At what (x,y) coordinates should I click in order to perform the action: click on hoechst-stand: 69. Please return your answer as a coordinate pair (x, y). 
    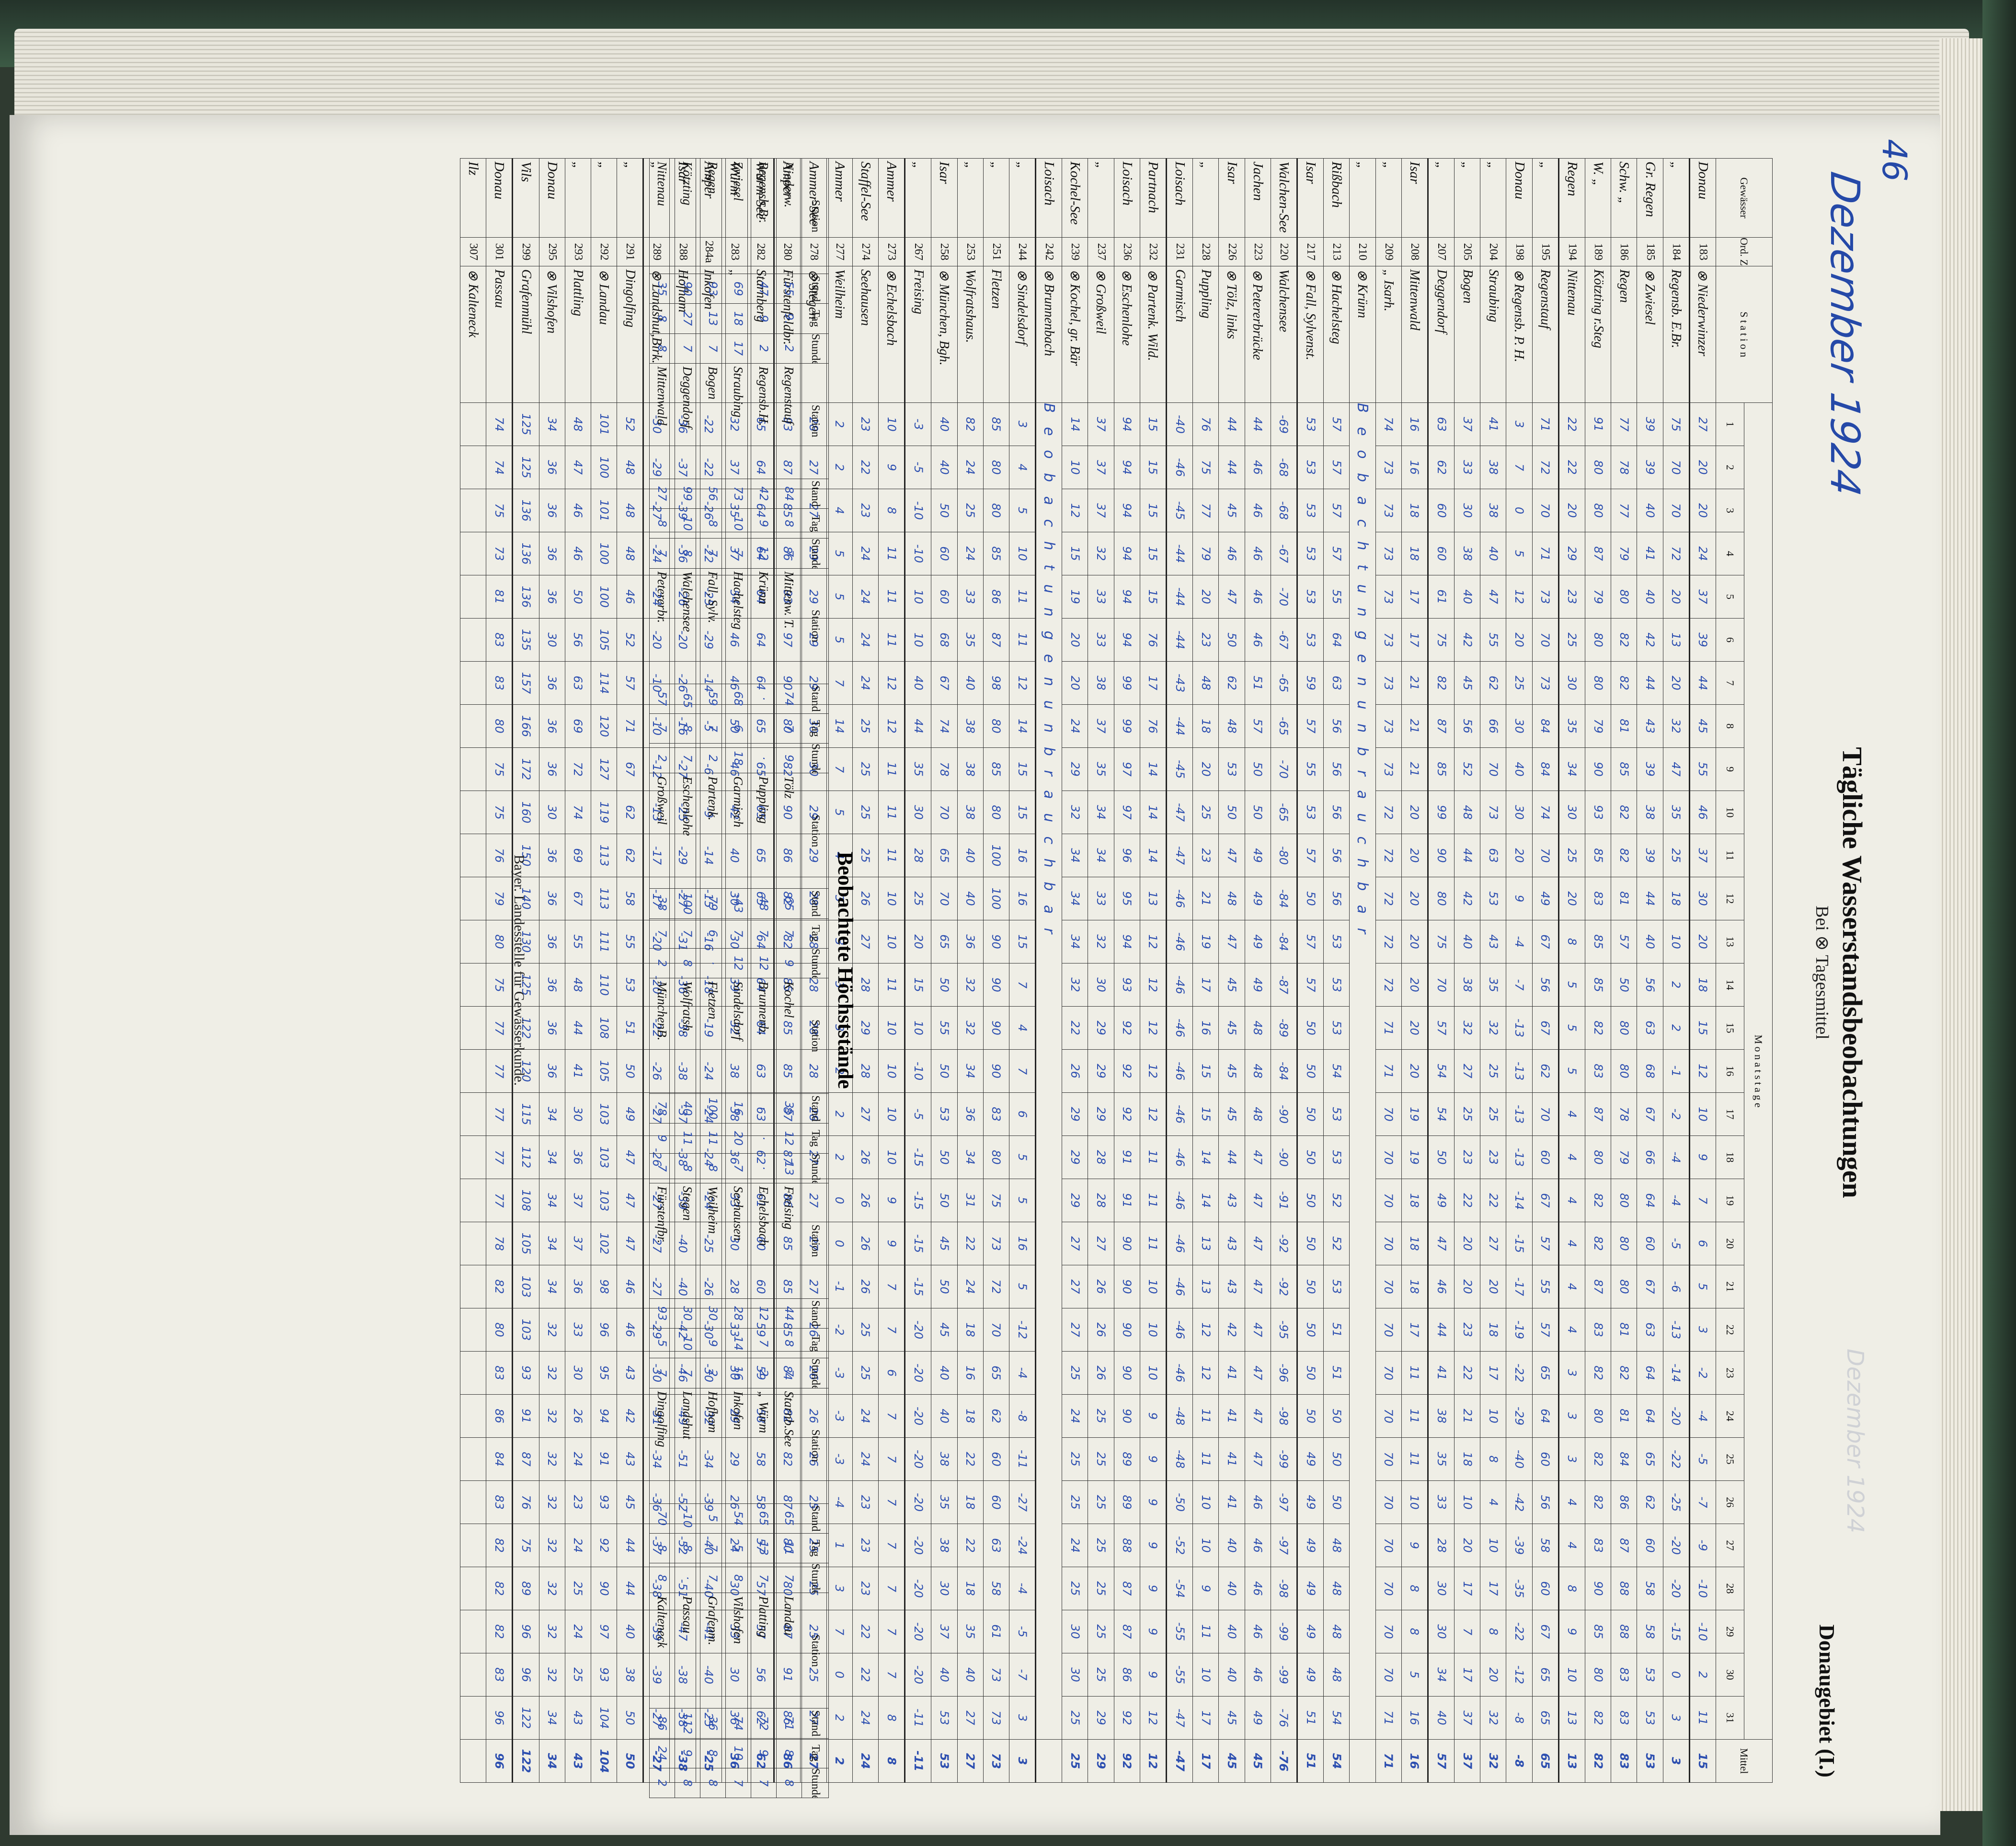
    Looking at the image, I should click on (738, 289).